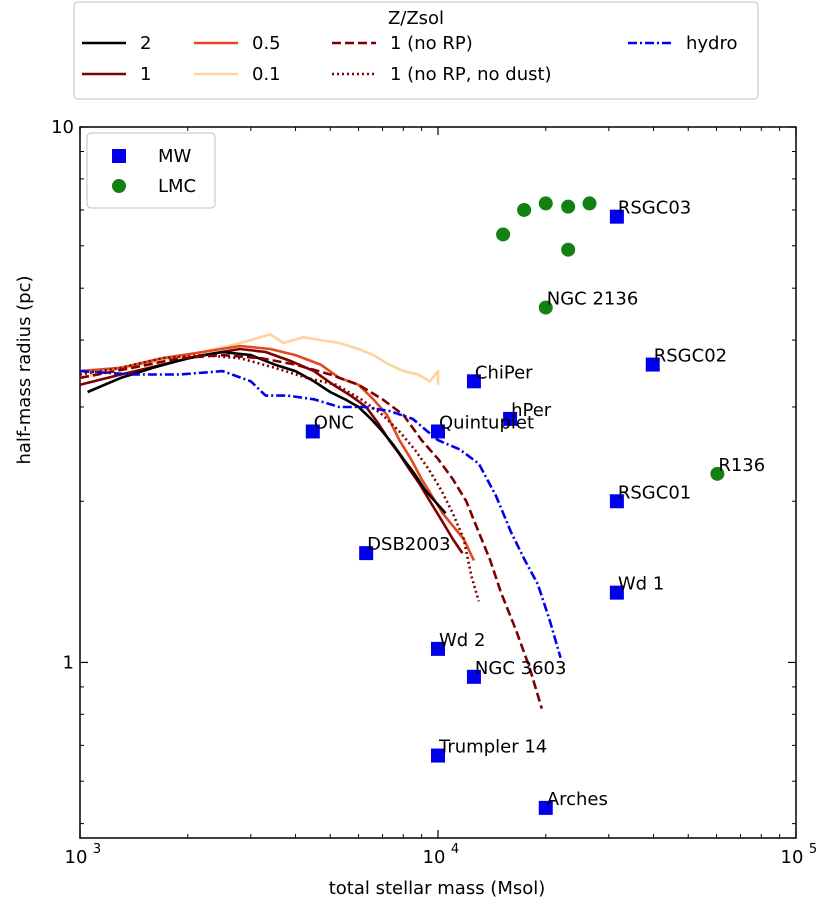 The image size is (831, 914). I want to click on x-tick-label-exponent: 3, so click(97, 849).